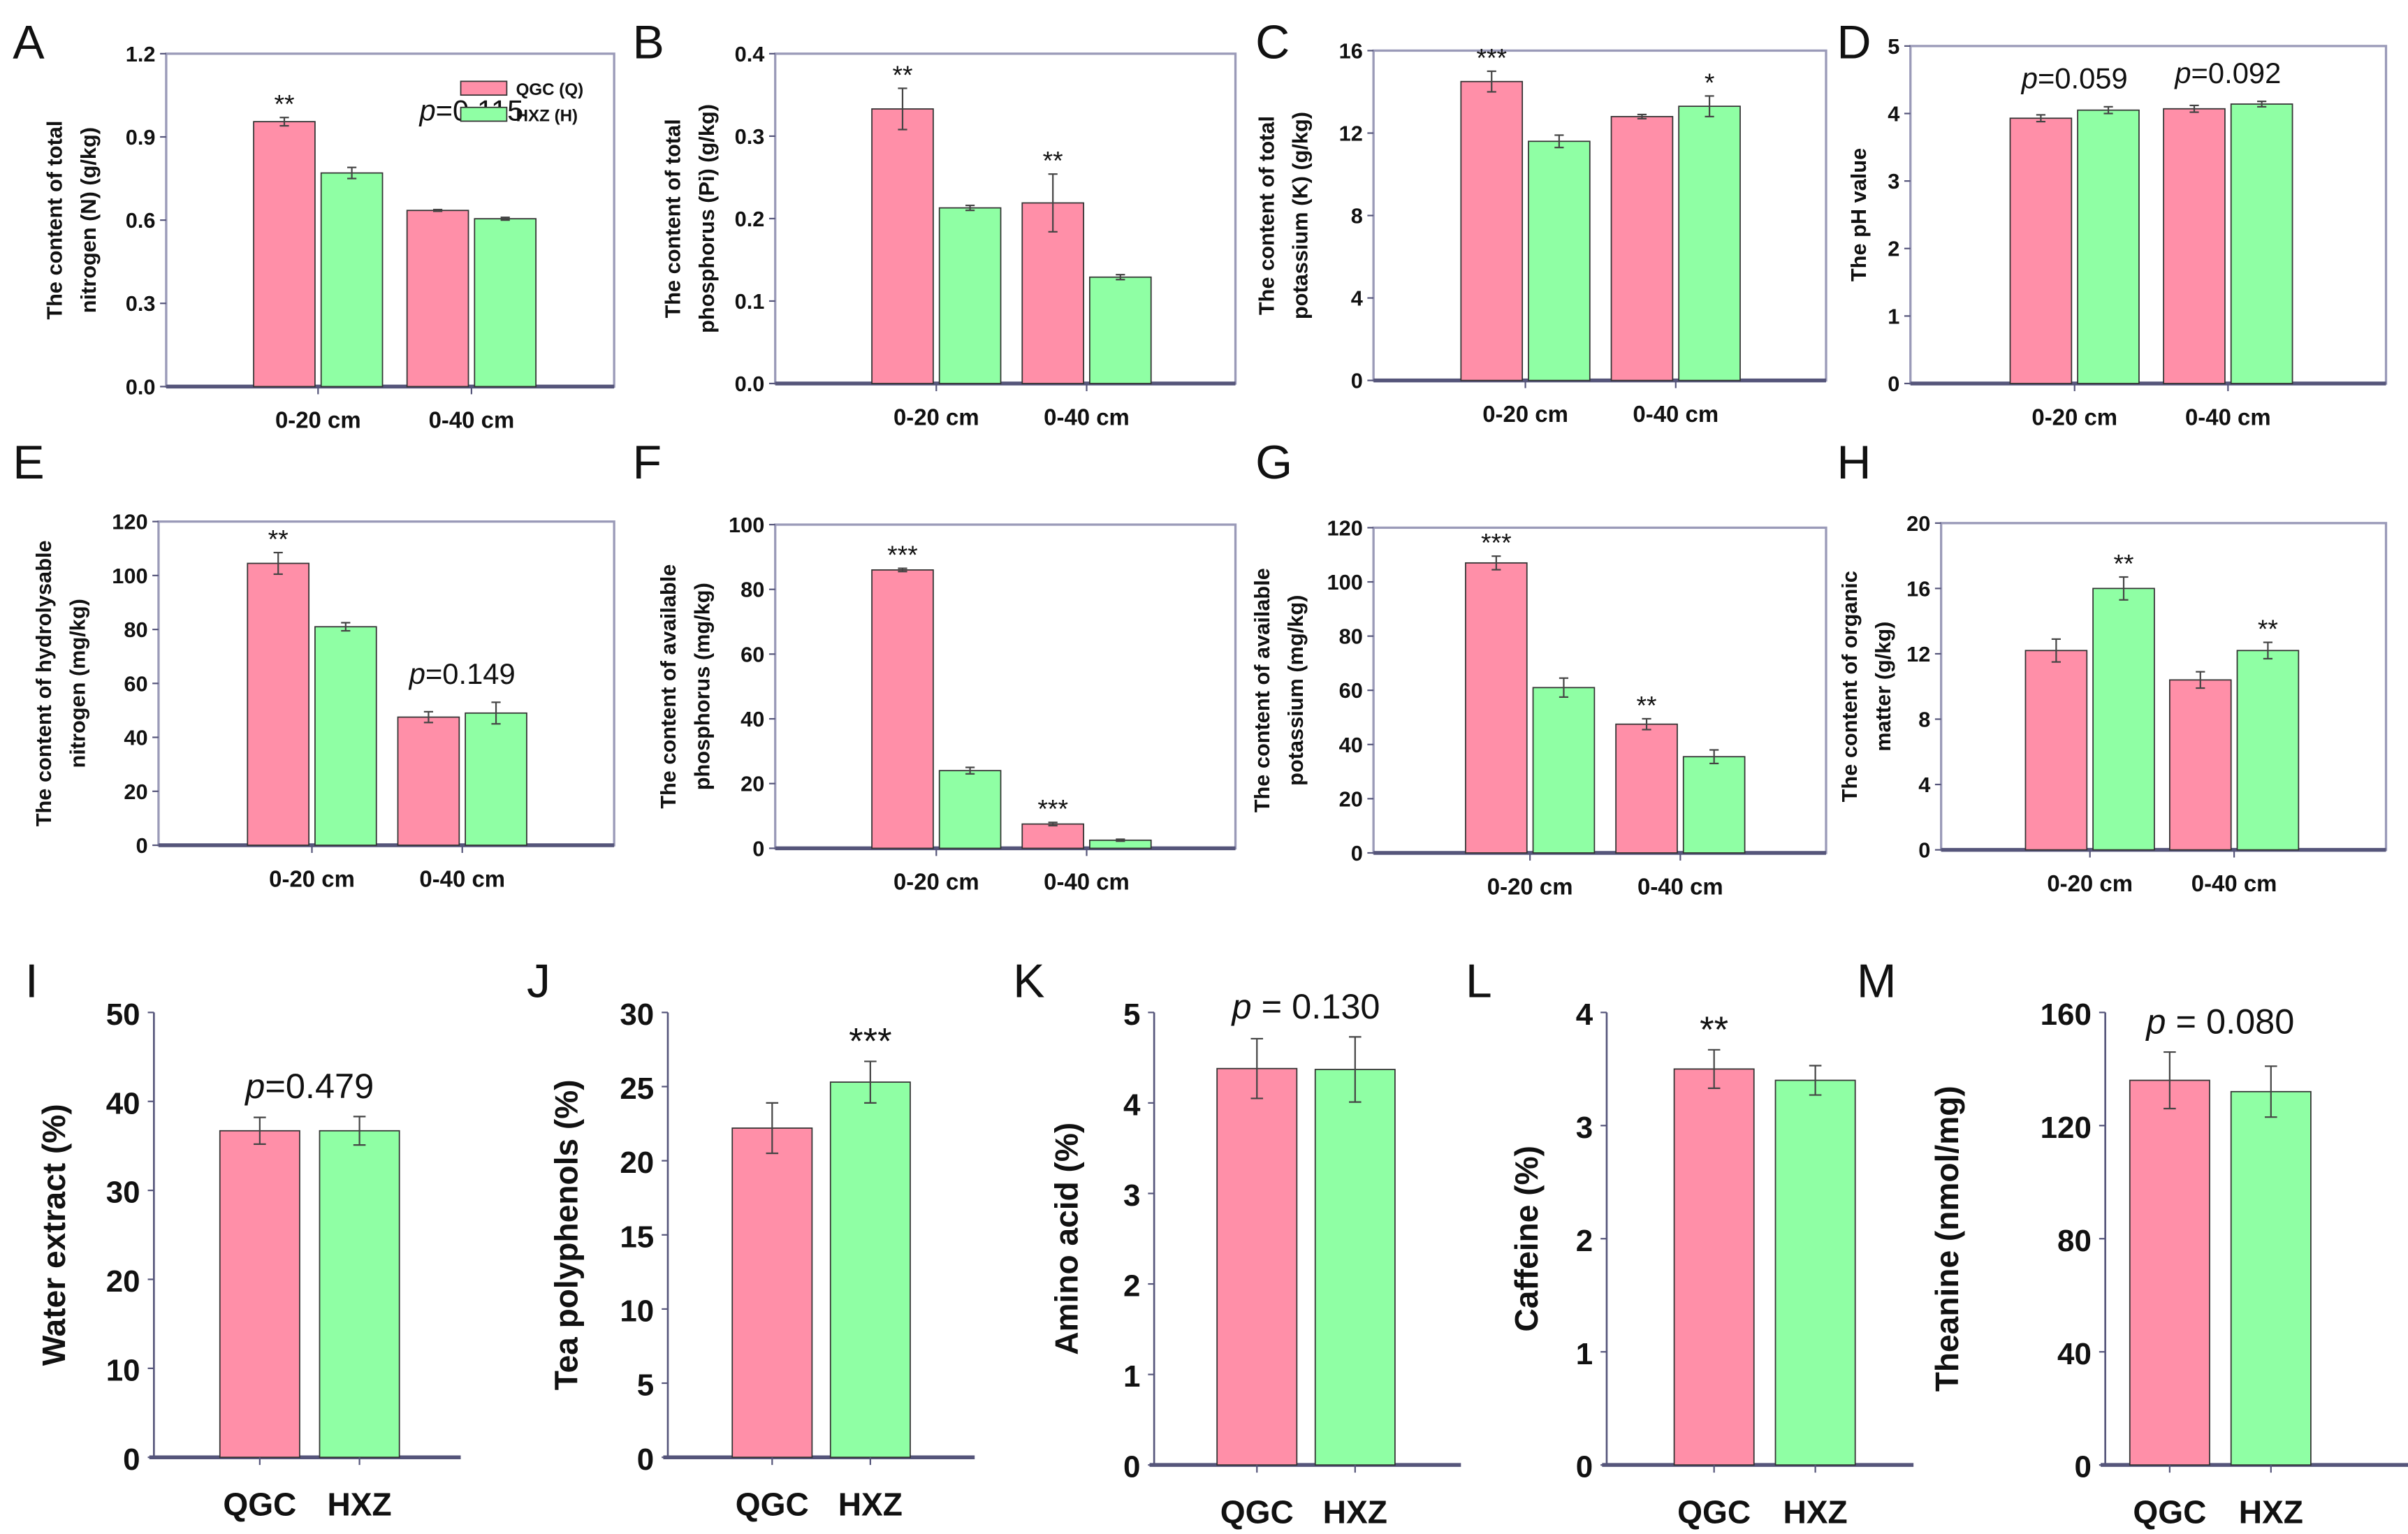  What do you see at coordinates (1316, 1006) in the screenshot?
I see `p-number: = 0.130` at bounding box center [1316, 1006].